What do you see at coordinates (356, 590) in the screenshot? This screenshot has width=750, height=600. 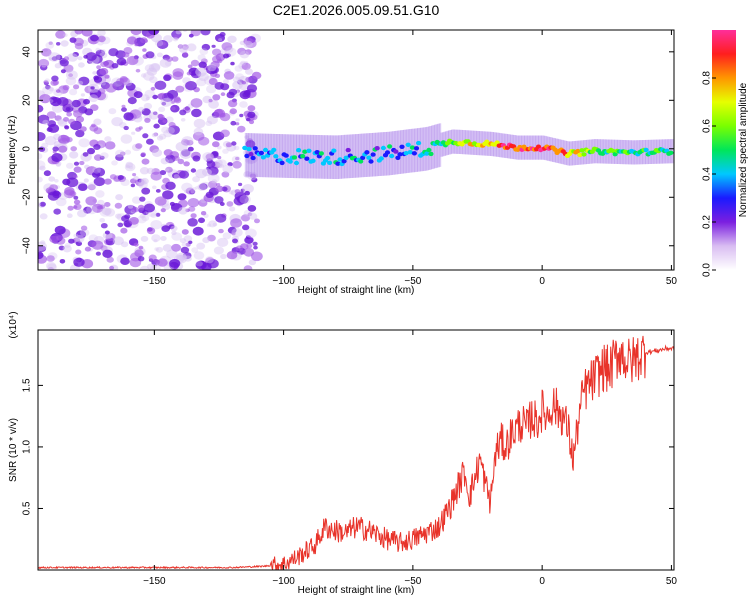 I see `snr-x-label: Height of straight line (km)` at bounding box center [356, 590].